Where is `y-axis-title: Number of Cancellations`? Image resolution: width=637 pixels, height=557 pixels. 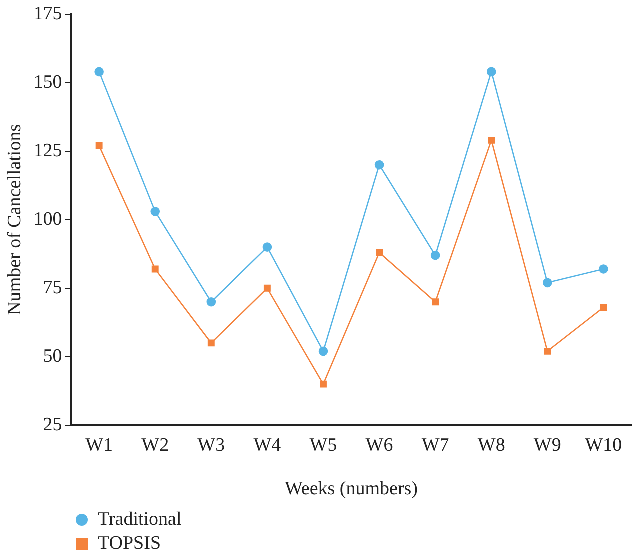 y-axis-title: Number of Cancellations is located at coordinates (15, 220).